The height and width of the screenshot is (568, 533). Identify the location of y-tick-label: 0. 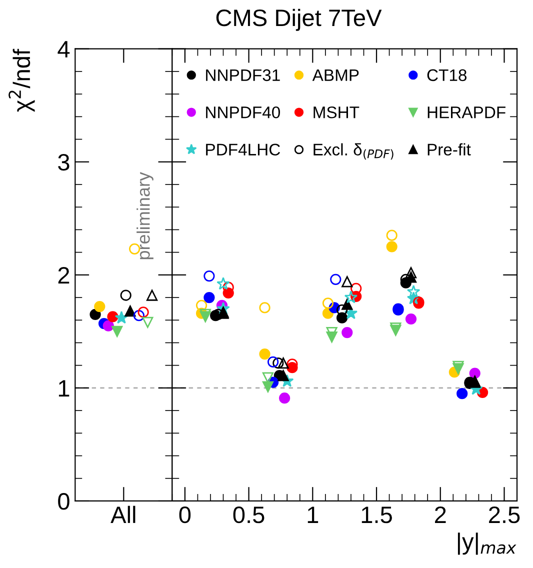
(64, 501).